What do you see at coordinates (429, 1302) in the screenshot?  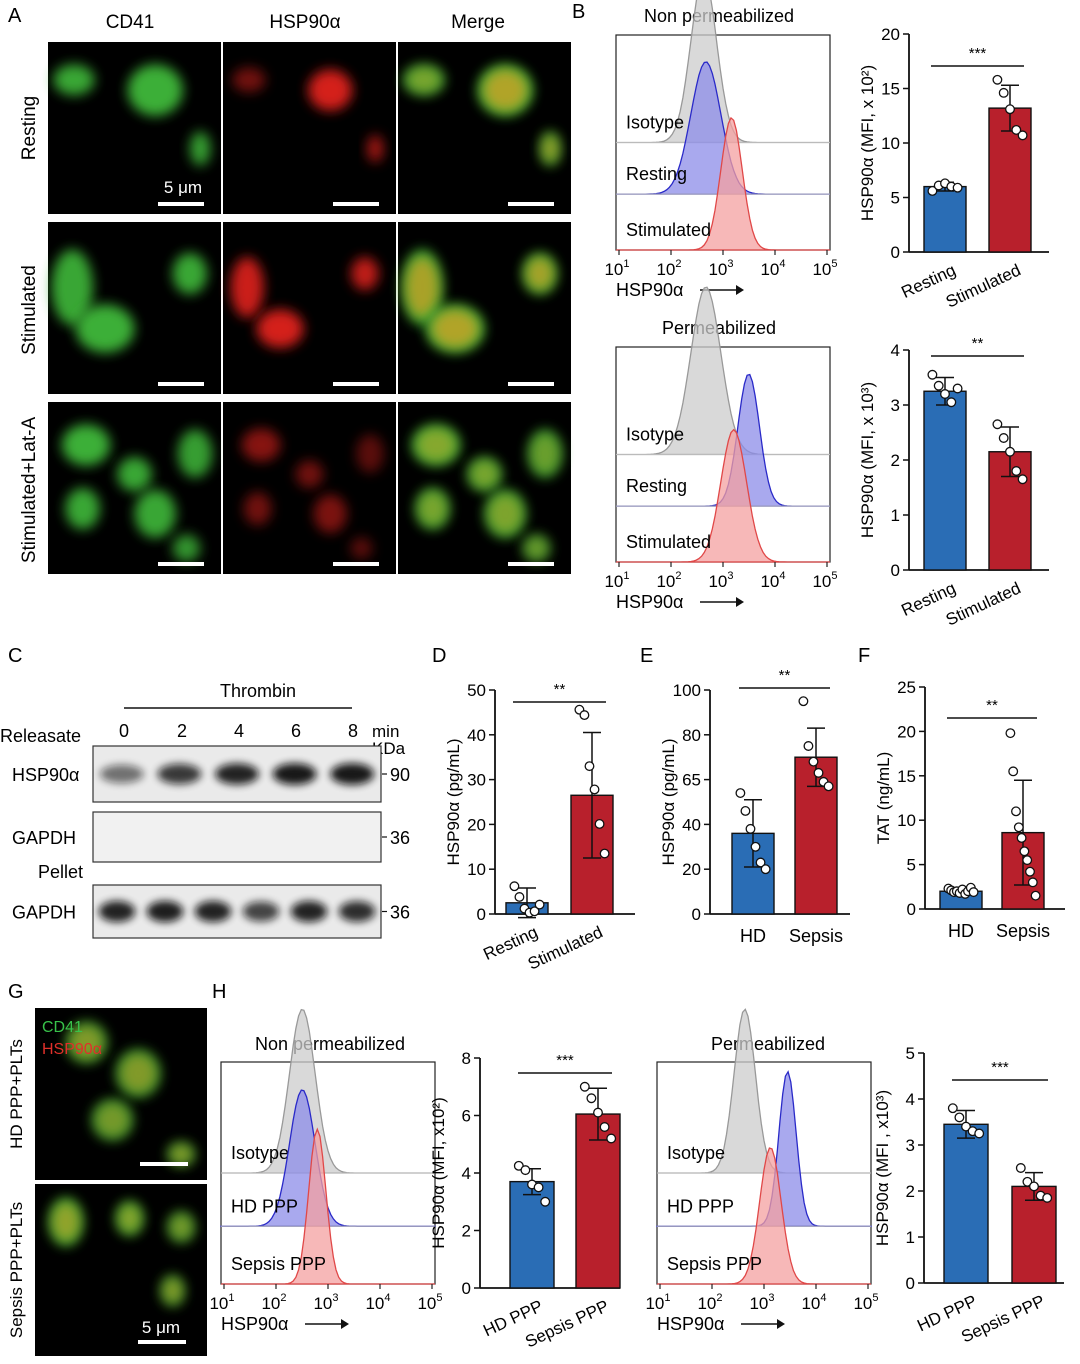 I see `x-tick-label: 10⁵` at bounding box center [429, 1302].